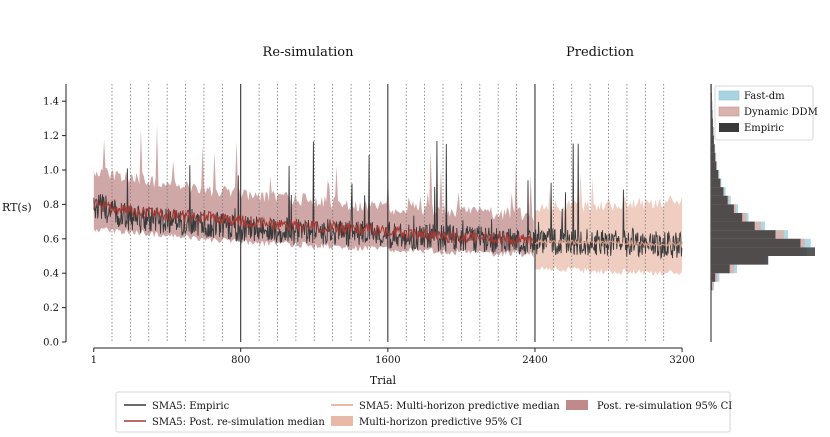 Image resolution: width=830 pixels, height=437 pixels. What do you see at coordinates (440, 422) in the screenshot?
I see `legend-label-pred-ci: Multi-horizon predictive 95% CI` at bounding box center [440, 422].